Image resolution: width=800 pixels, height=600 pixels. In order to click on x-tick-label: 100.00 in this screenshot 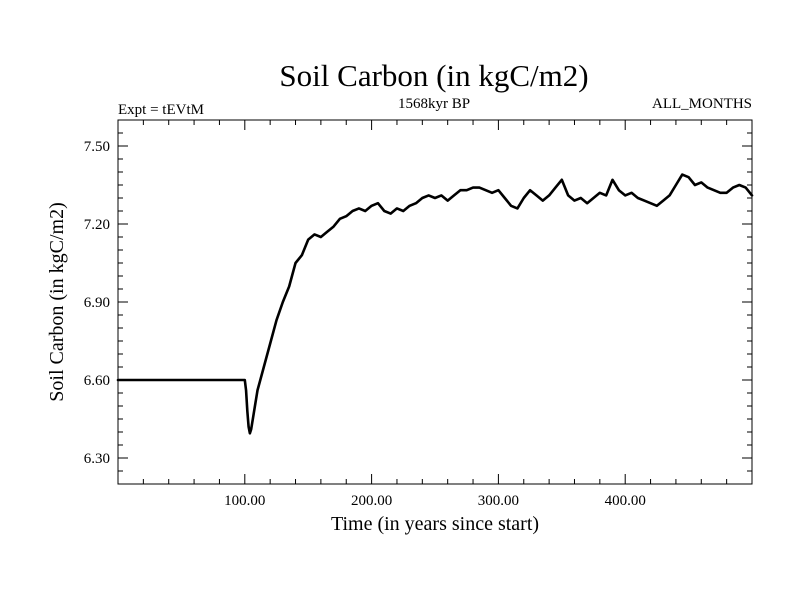, I will do `click(244, 501)`.